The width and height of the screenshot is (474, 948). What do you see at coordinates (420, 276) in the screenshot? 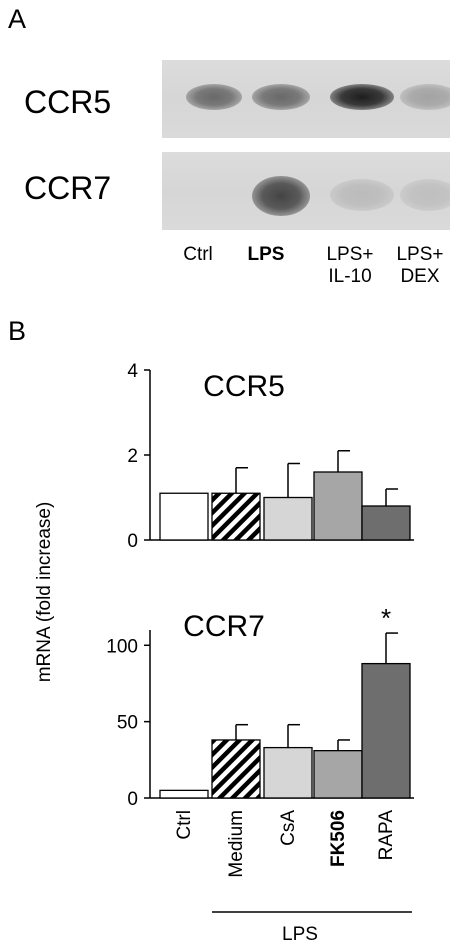
I see `lane-label-line2: DEX` at bounding box center [420, 276].